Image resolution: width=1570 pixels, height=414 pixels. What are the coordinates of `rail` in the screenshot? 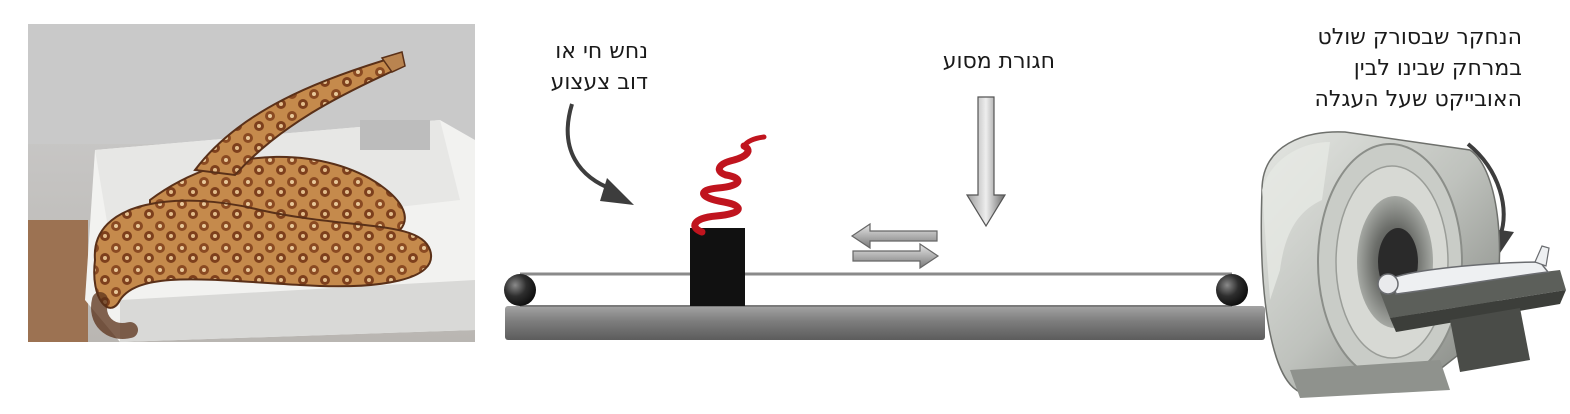 It's located at (885, 323).